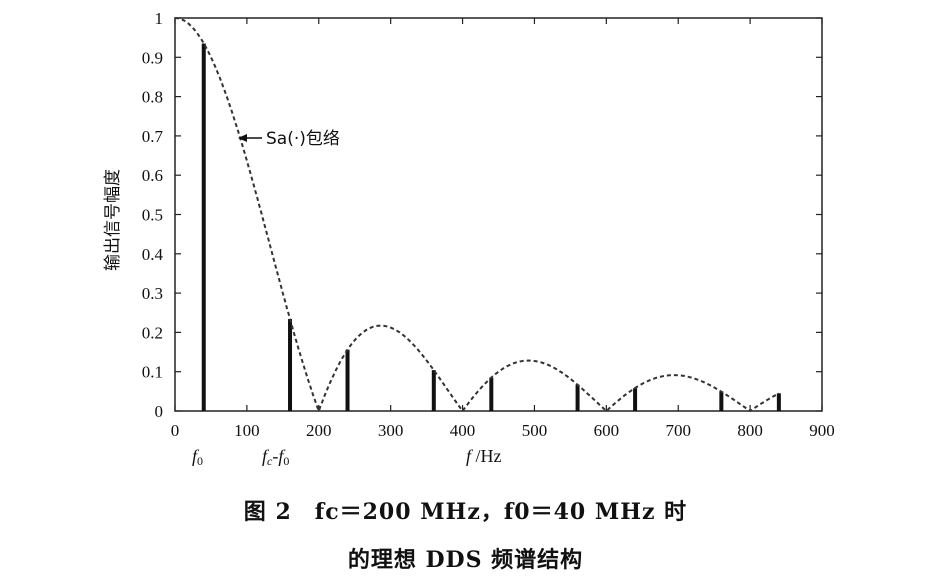 The image size is (931, 588). What do you see at coordinates (152, 215) in the screenshot?
I see `y-tick-label: 0.5` at bounding box center [152, 215].